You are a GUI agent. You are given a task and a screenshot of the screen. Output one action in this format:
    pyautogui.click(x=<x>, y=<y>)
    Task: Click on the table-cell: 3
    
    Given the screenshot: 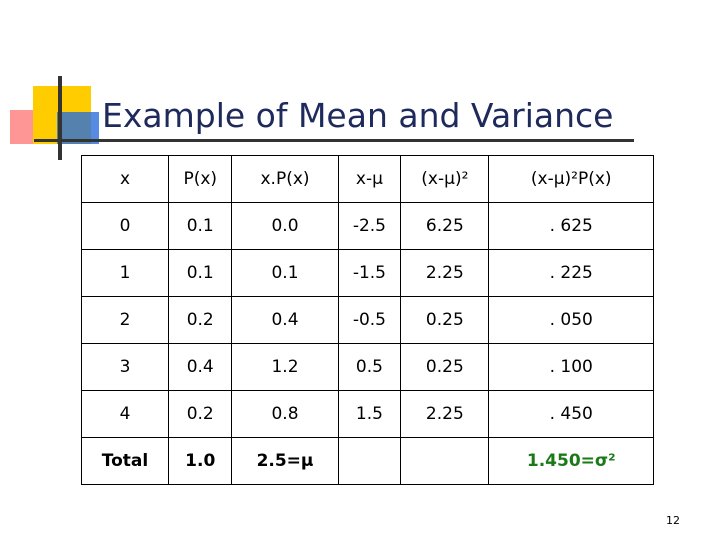 What is the action you would take?
    pyautogui.click(x=125, y=367)
    